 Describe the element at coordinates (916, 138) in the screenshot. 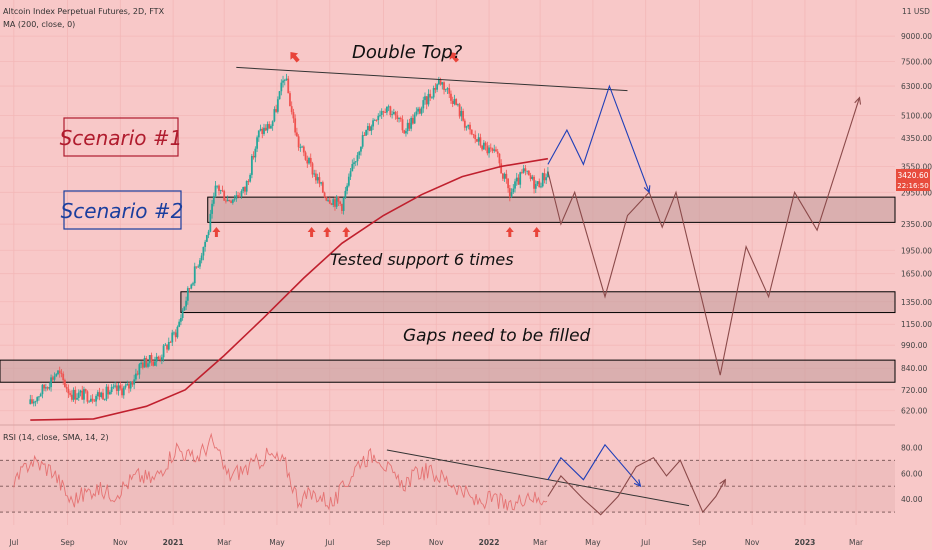

I see `price-axis-tick: 4350.00` at that location.